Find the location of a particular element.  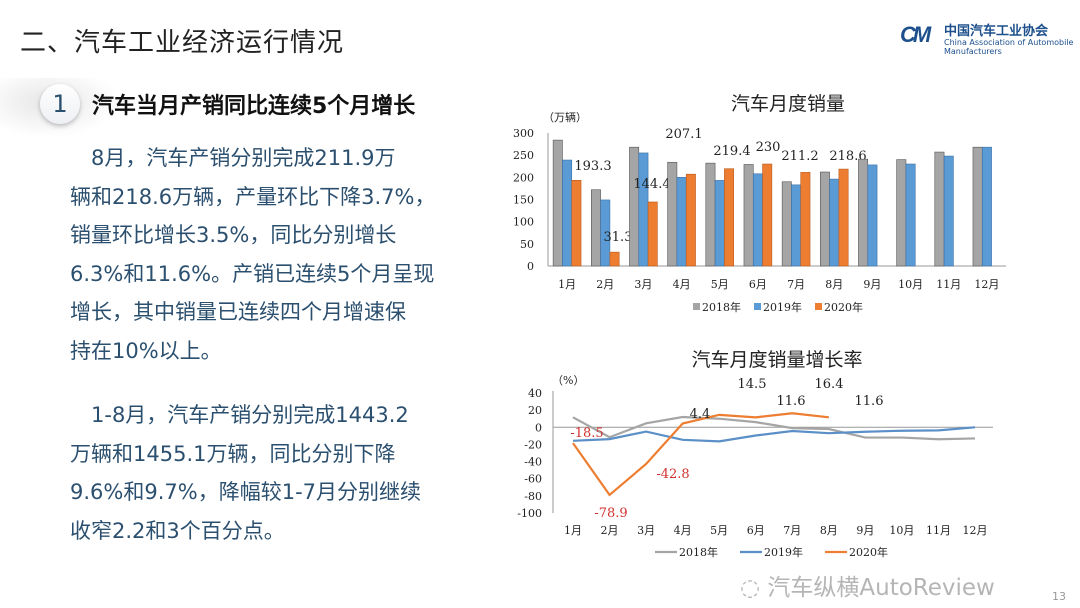

text-line: 9.6%和9.7%，降幅较1-7月分别继续 is located at coordinates (246, 492).